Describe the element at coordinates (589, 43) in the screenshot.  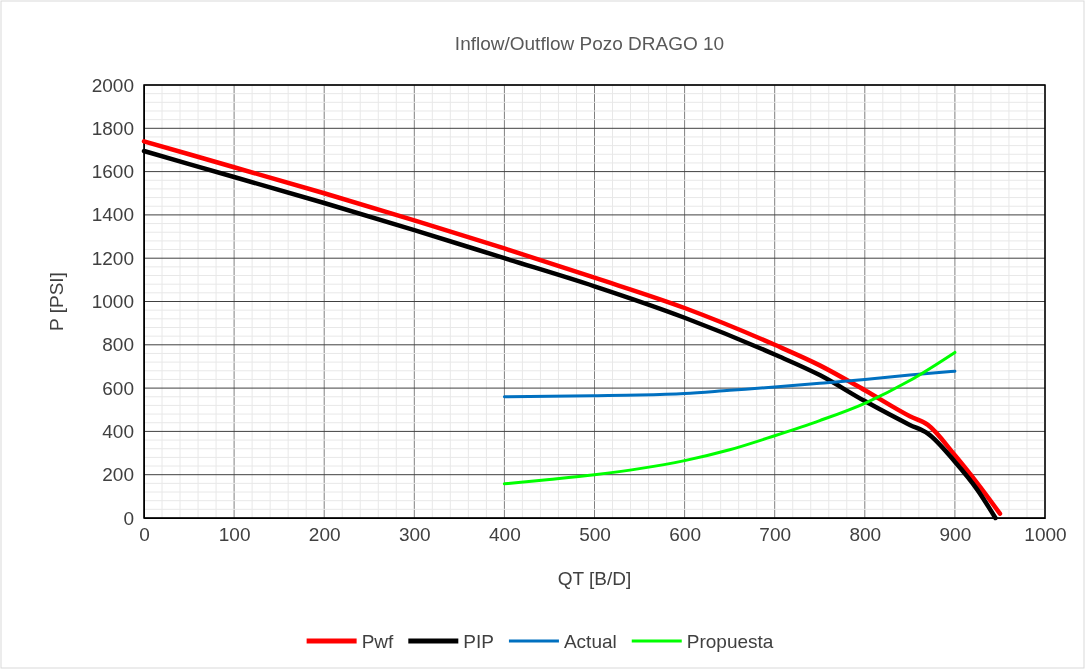
I see `chart-title: Inflow/Outflow Pozo DRAGO 10` at that location.